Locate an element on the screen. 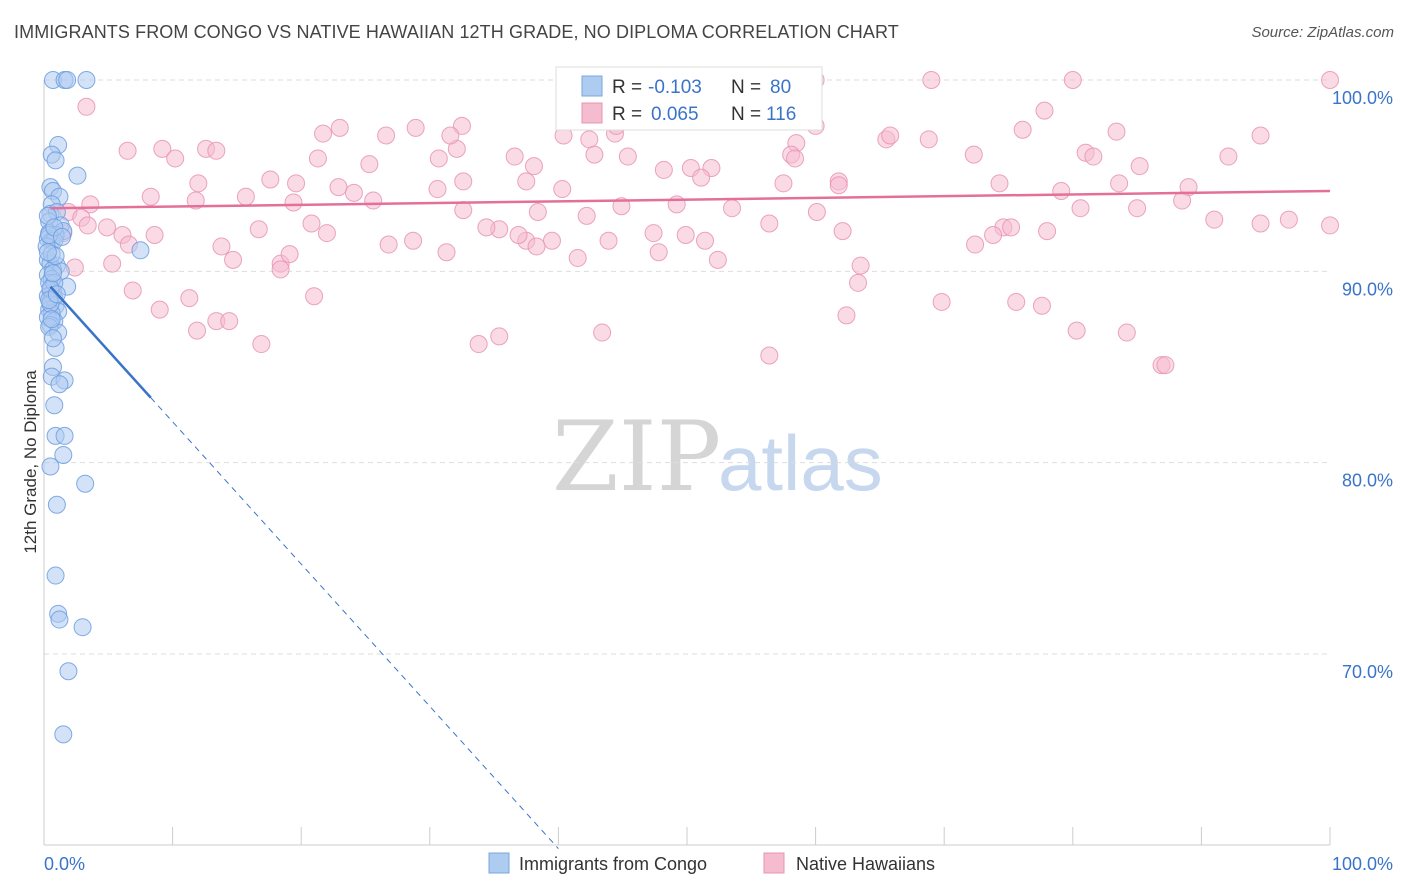  stats-hawaiian-r-label: R = is located at coordinates (627, 114).